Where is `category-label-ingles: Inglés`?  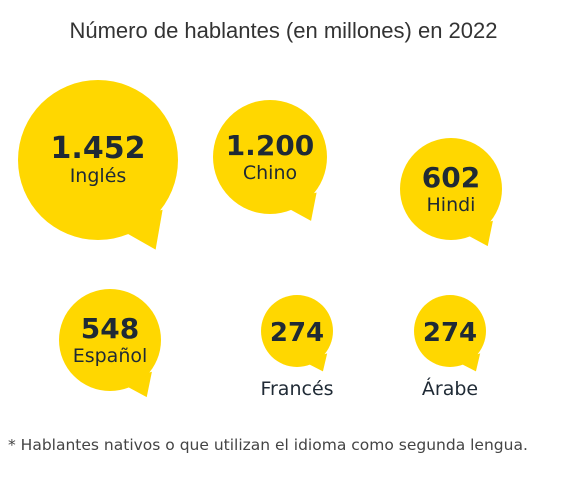
category-label-ingles: Inglés is located at coordinates (98, 176).